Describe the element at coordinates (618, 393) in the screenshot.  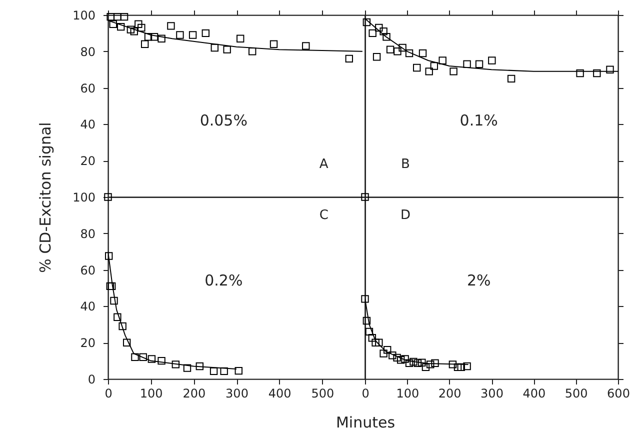
I see `x-tick-label: 600` at that location.